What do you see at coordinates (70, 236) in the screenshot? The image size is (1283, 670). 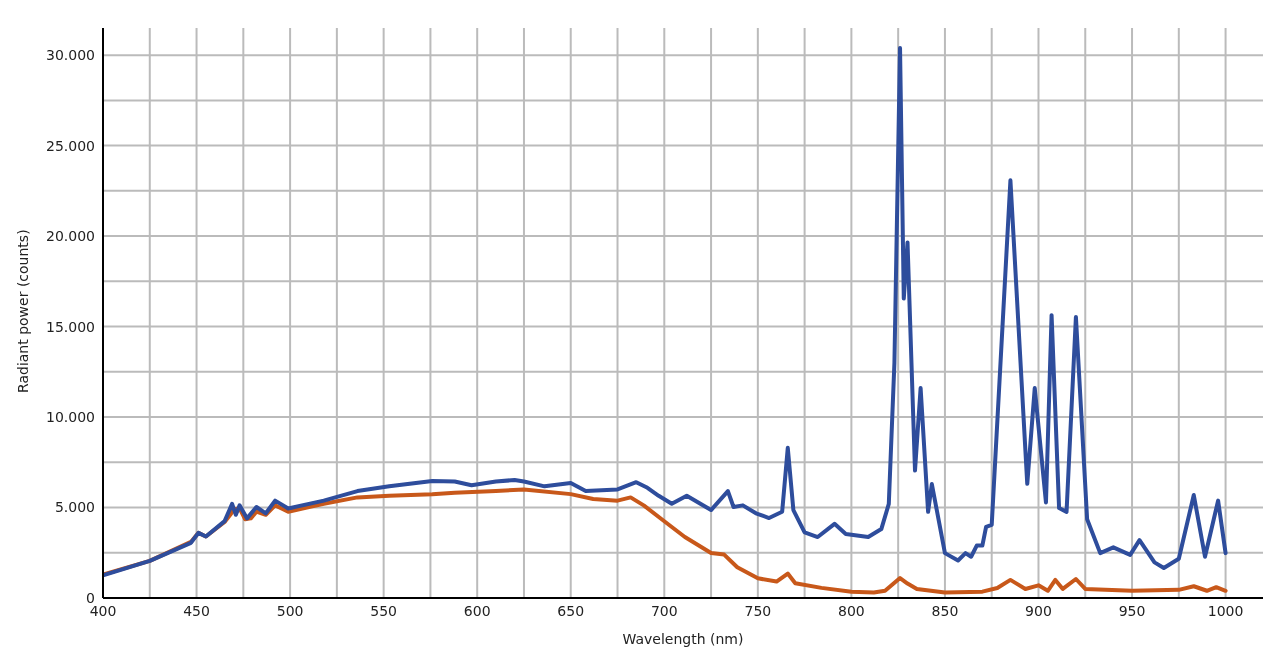 I see `y-tick-label: 20.000` at bounding box center [70, 236].